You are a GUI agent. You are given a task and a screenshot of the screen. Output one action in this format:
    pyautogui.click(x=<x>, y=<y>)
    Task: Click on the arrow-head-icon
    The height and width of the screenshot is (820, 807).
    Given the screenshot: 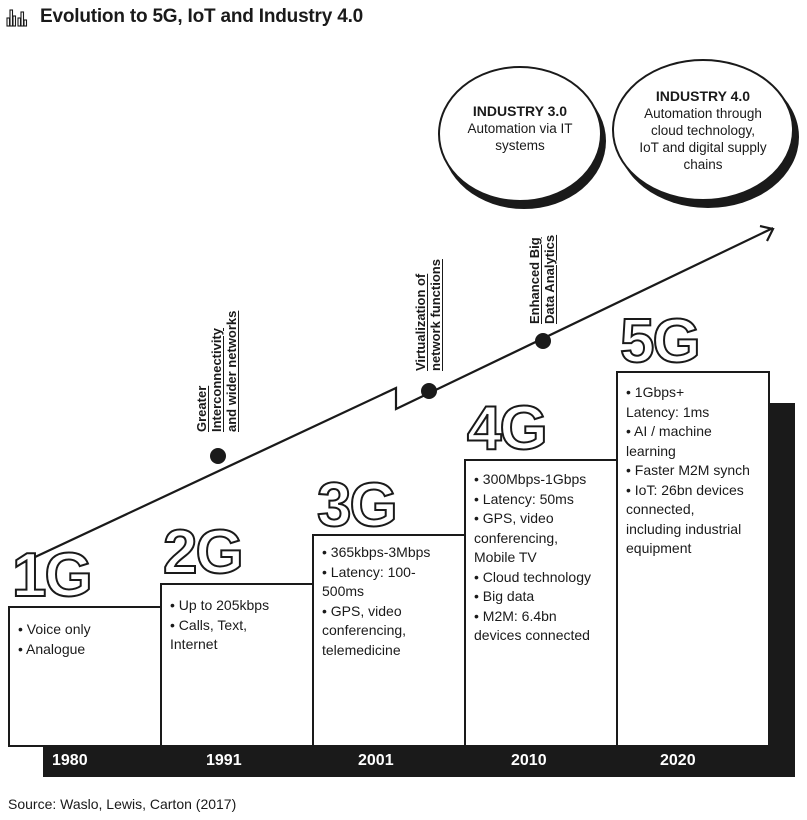 What is the action you would take?
    pyautogui.click(x=767, y=233)
    